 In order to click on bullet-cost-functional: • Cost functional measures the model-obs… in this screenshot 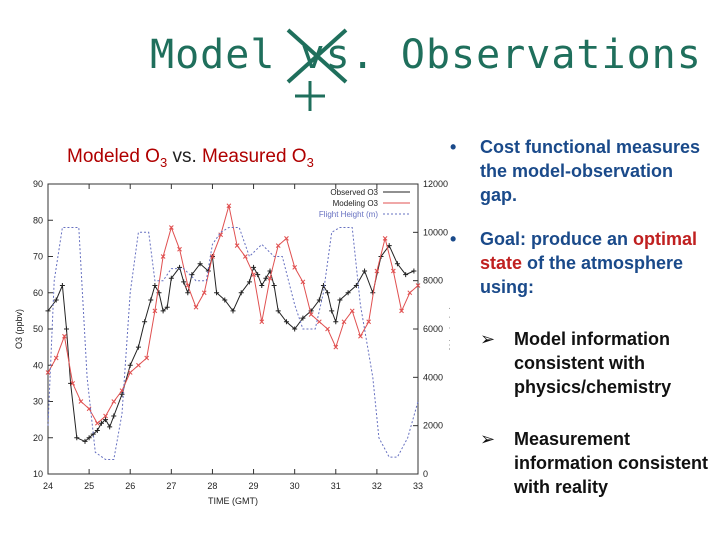, I will do `click(582, 171)`.